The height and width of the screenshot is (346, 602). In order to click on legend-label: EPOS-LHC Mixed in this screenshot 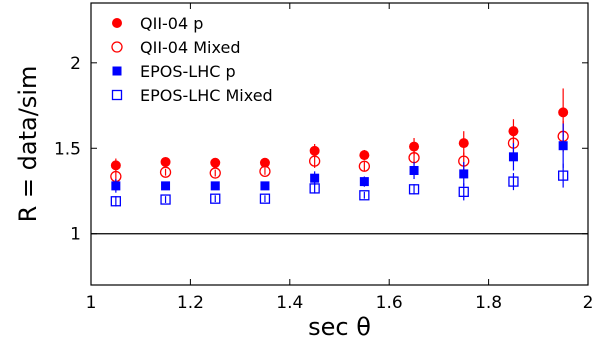, I will do `click(206, 95)`.